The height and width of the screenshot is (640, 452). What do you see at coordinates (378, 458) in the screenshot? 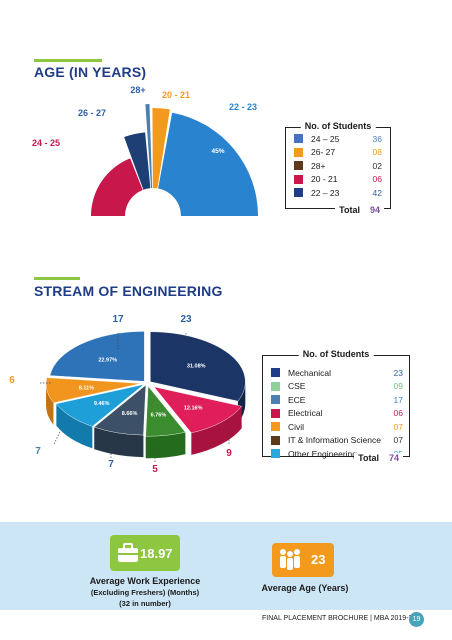
I see `stream-legend-total: Total 74` at bounding box center [378, 458].